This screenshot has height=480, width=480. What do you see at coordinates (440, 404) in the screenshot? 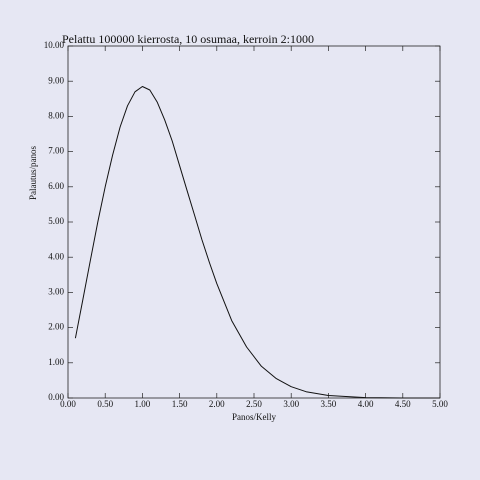
I see `x-tick-label: 5.00` at bounding box center [440, 404].